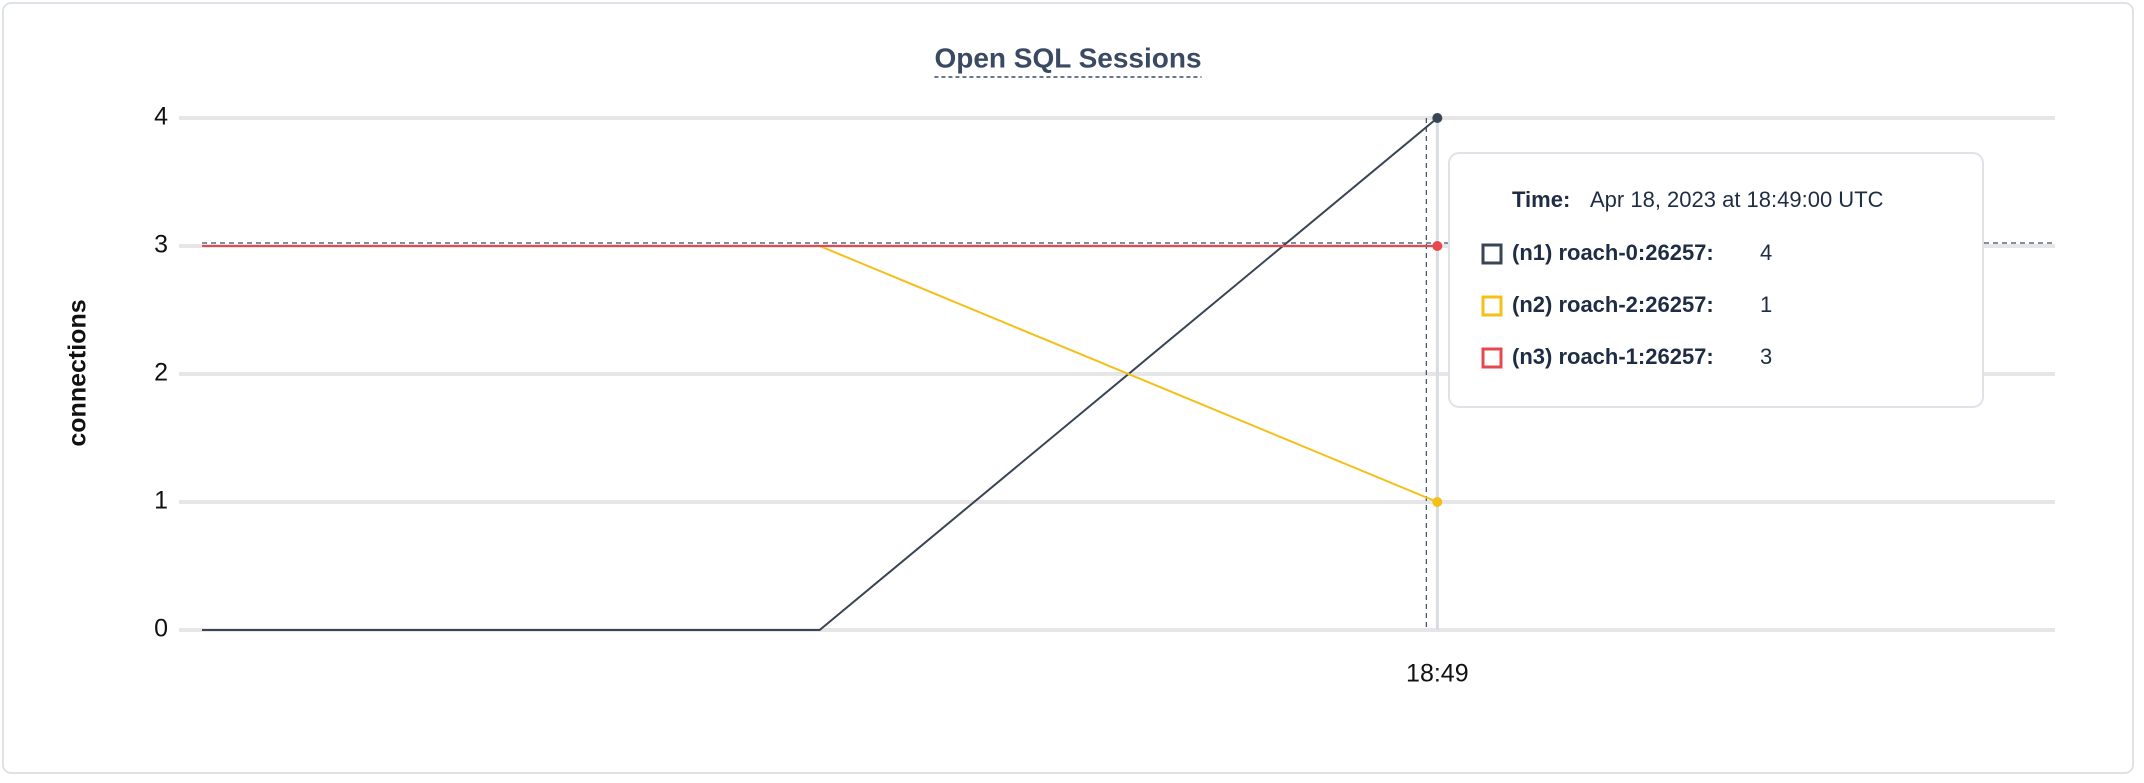 This screenshot has height=783, width=2144. I want to click on x-tick-label: 18:49, so click(1437, 674).